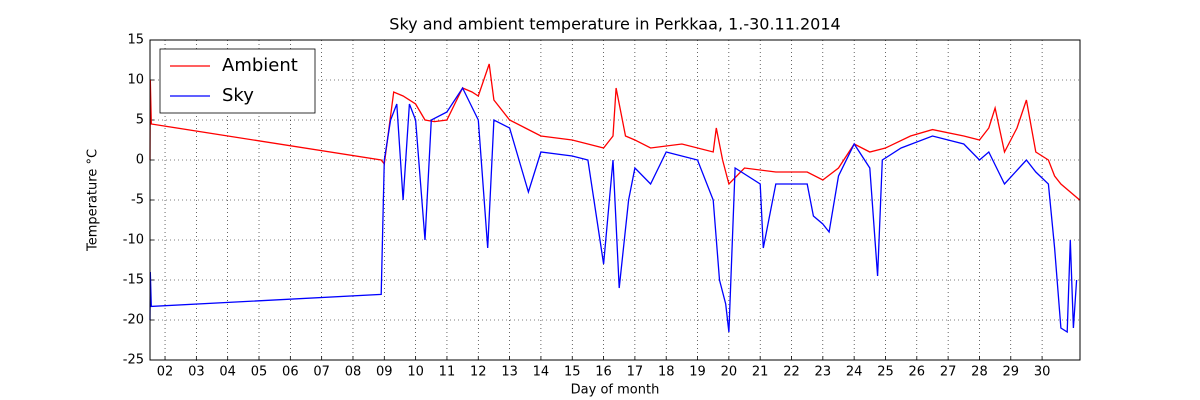 This screenshot has width=1200, height=400. Describe the element at coordinates (321, 372) in the screenshot. I see `x-tick-label: 07` at that location.